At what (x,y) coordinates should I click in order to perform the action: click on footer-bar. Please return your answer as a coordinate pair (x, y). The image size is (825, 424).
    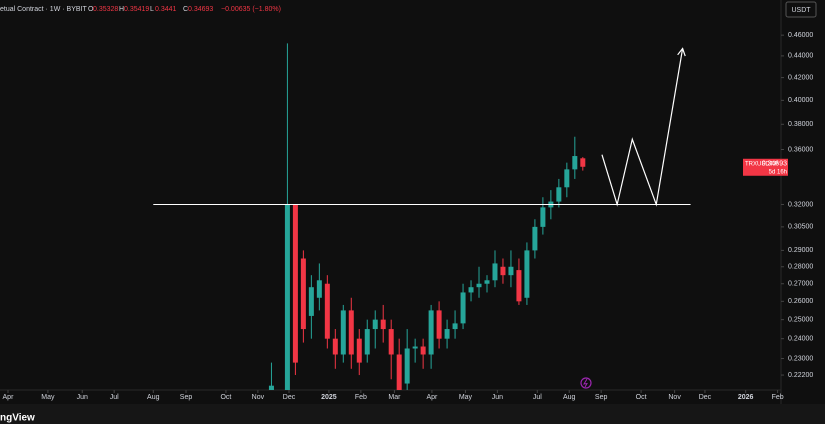
    Looking at the image, I should click on (412, 414).